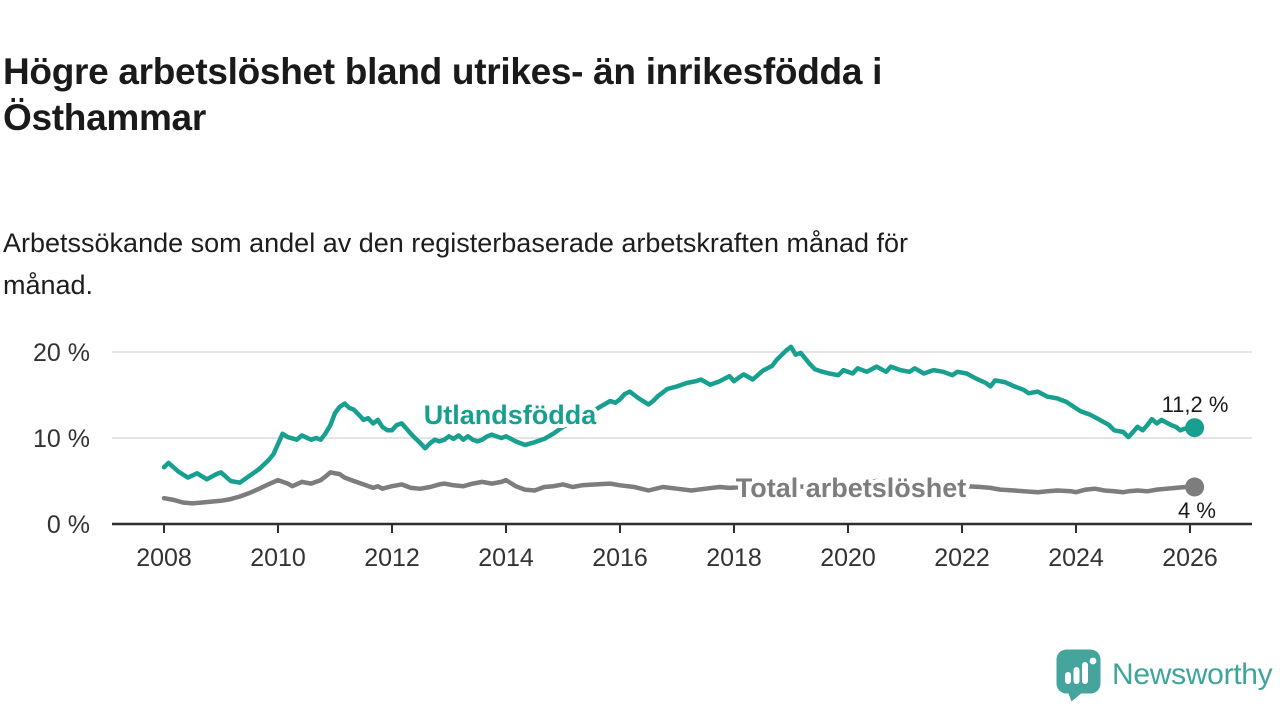 This screenshot has width=1280, height=720. What do you see at coordinates (510, 415) in the screenshot?
I see `series-label-utlandsfodda: Utlandsfödda` at bounding box center [510, 415].